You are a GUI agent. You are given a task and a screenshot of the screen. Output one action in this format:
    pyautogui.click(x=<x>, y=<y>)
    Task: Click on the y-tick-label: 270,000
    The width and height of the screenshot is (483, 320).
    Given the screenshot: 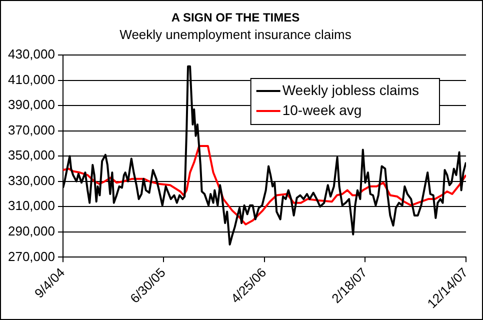 What is the action you would take?
    pyautogui.click(x=31, y=256)
    